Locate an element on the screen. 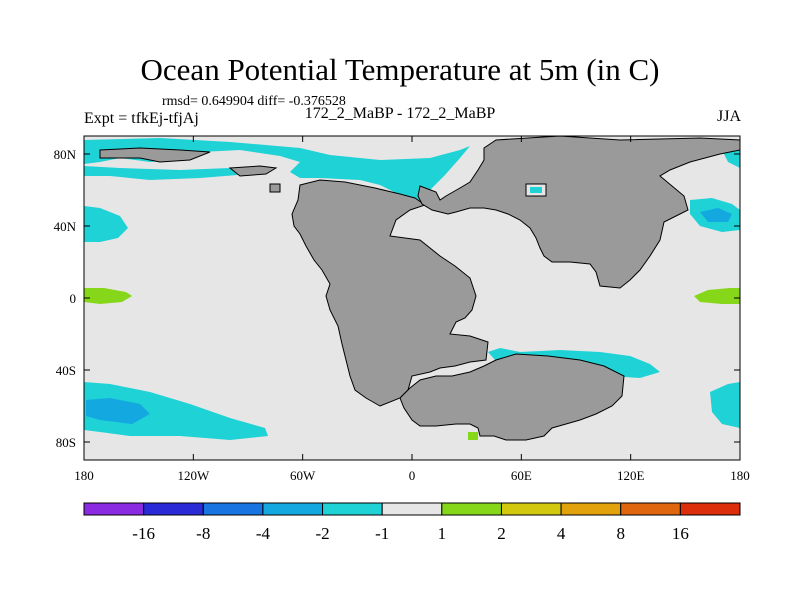  colorbar-label: 8 is located at coordinates (620, 533).